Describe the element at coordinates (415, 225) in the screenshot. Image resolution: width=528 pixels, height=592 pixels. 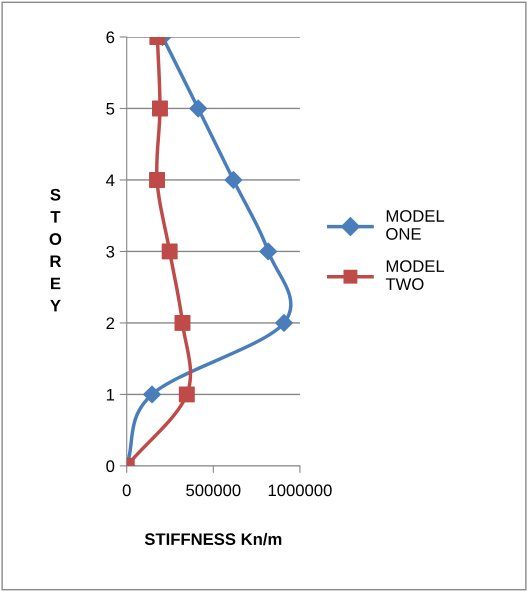
I see `legend-label: MODEL ONE` at that location.